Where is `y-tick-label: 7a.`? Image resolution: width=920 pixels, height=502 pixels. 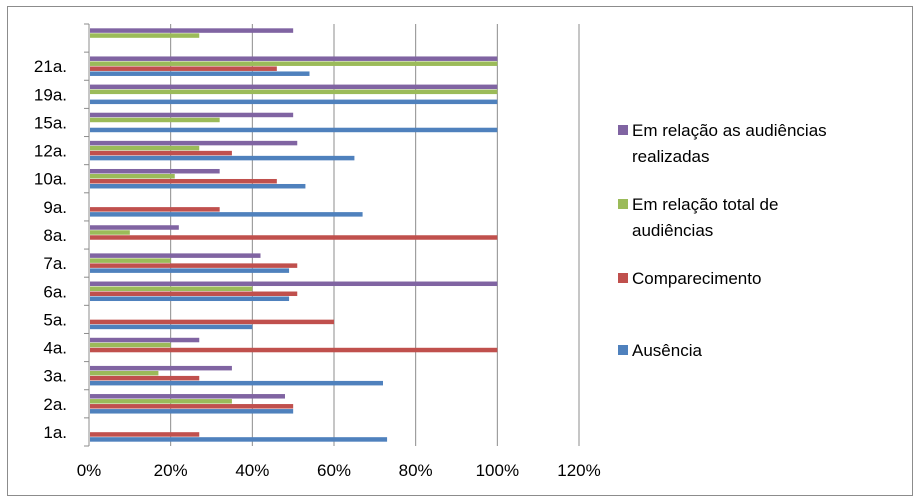 y-tick-label: 7a. is located at coordinates (55, 263).